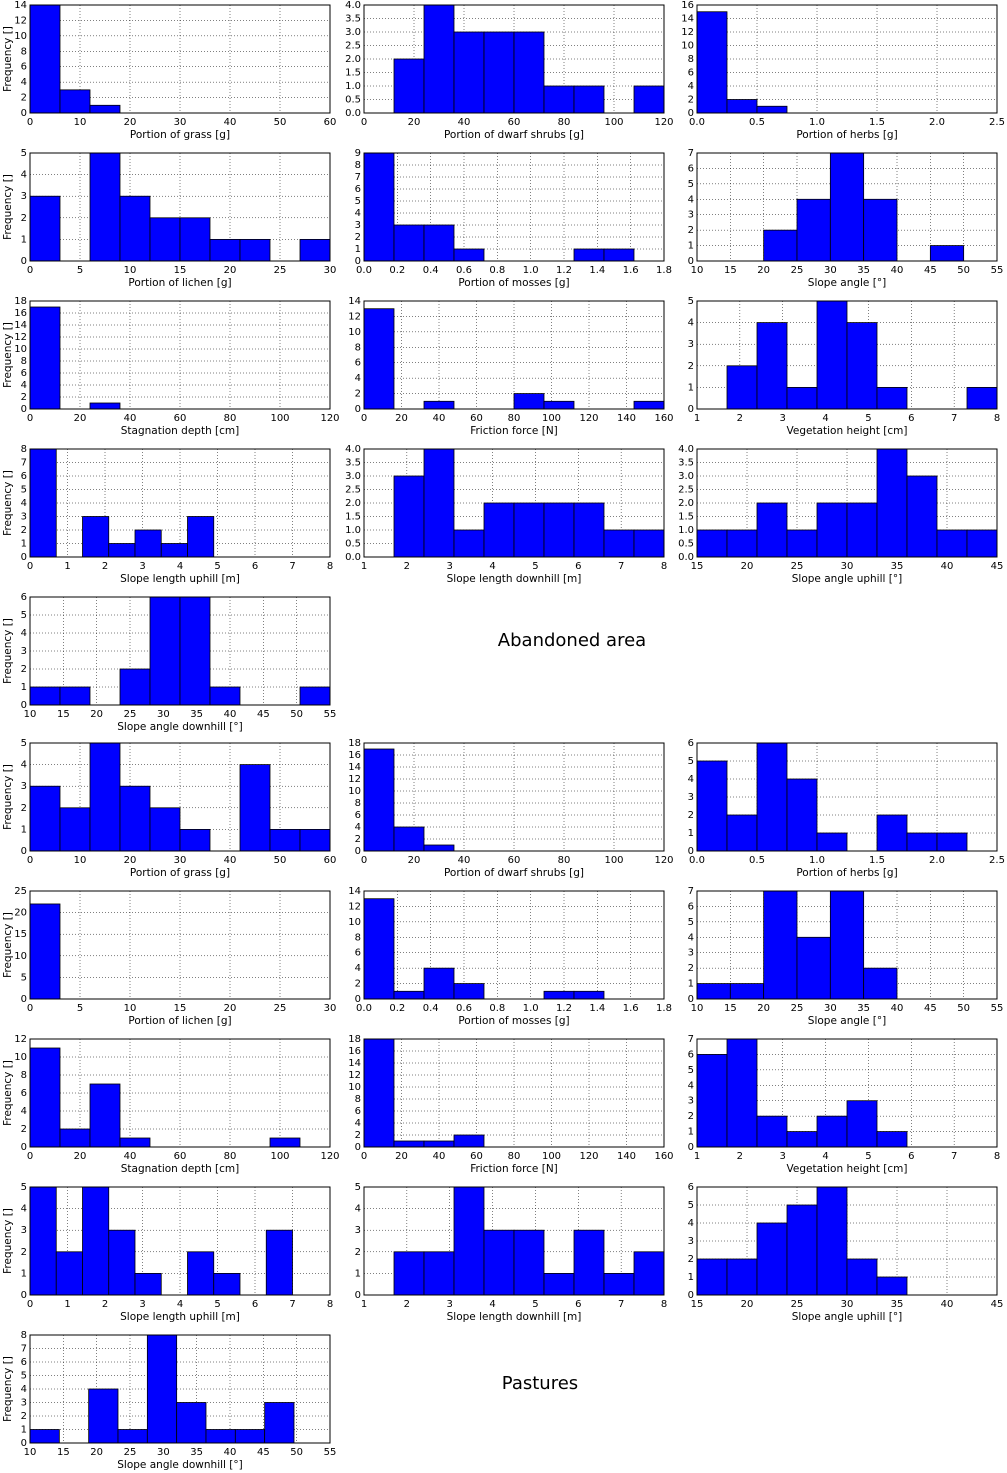 The width and height of the screenshot is (1007, 1473). What do you see at coordinates (514, 418) in the screenshot?
I see `x-tick-label: 80` at bounding box center [514, 418].